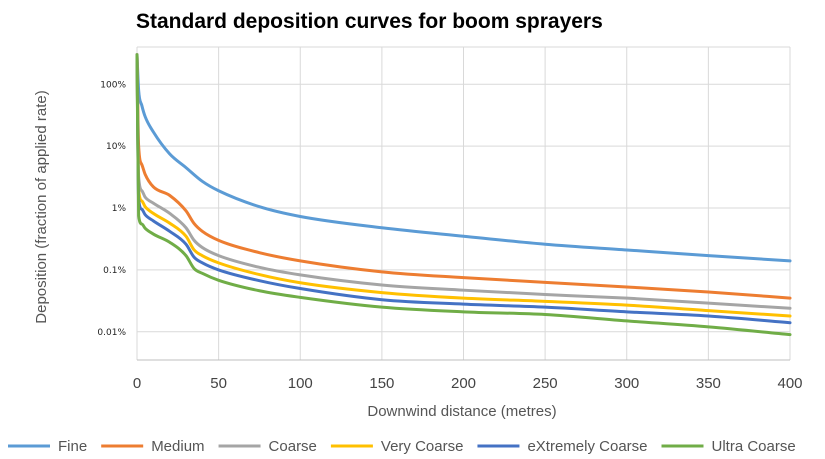 This screenshot has height=459, width=825. I want to click on x-tick-label: 300, so click(626, 383).